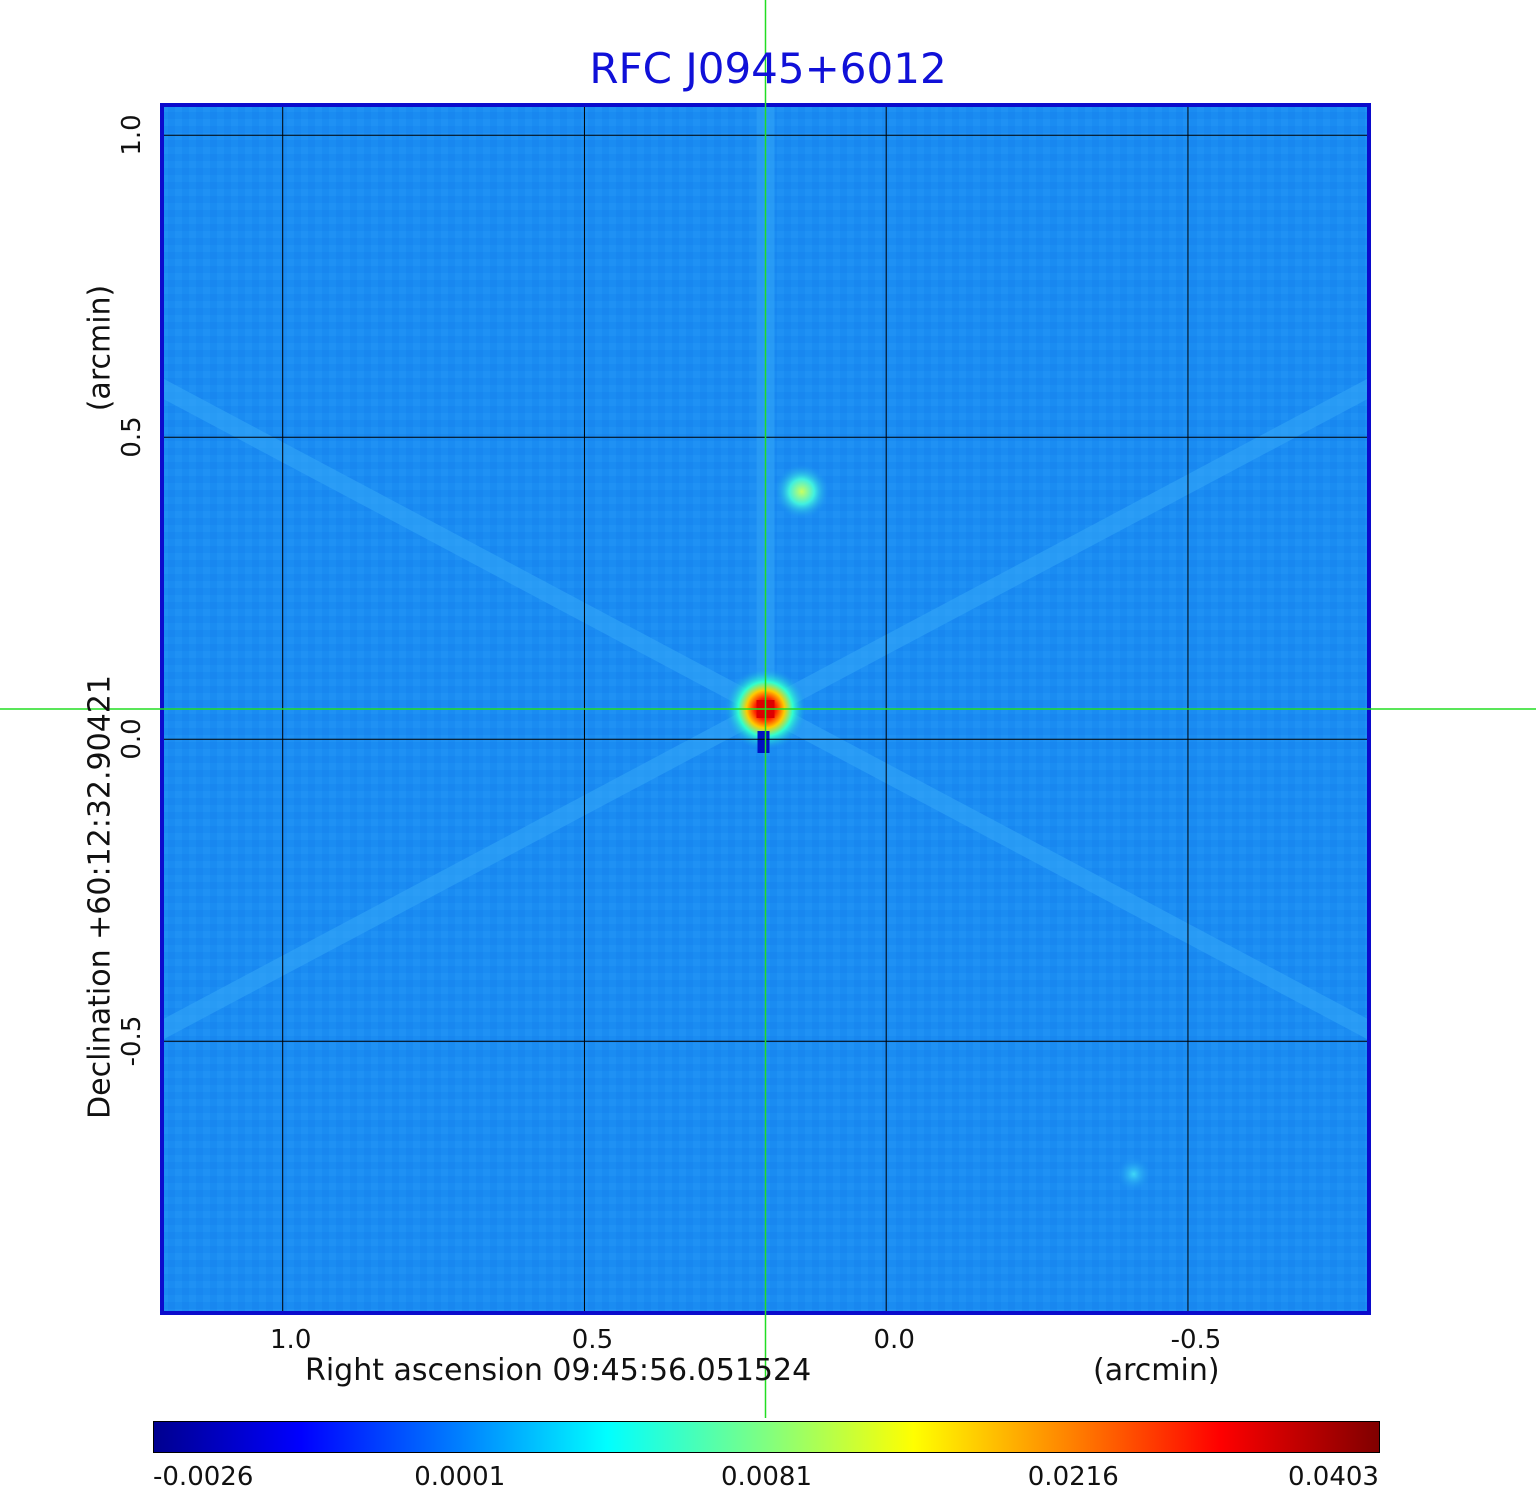 The width and height of the screenshot is (1536, 1511). What do you see at coordinates (766, 1477) in the screenshot?
I see `colorbar-tick-2: 0.0081` at bounding box center [766, 1477].